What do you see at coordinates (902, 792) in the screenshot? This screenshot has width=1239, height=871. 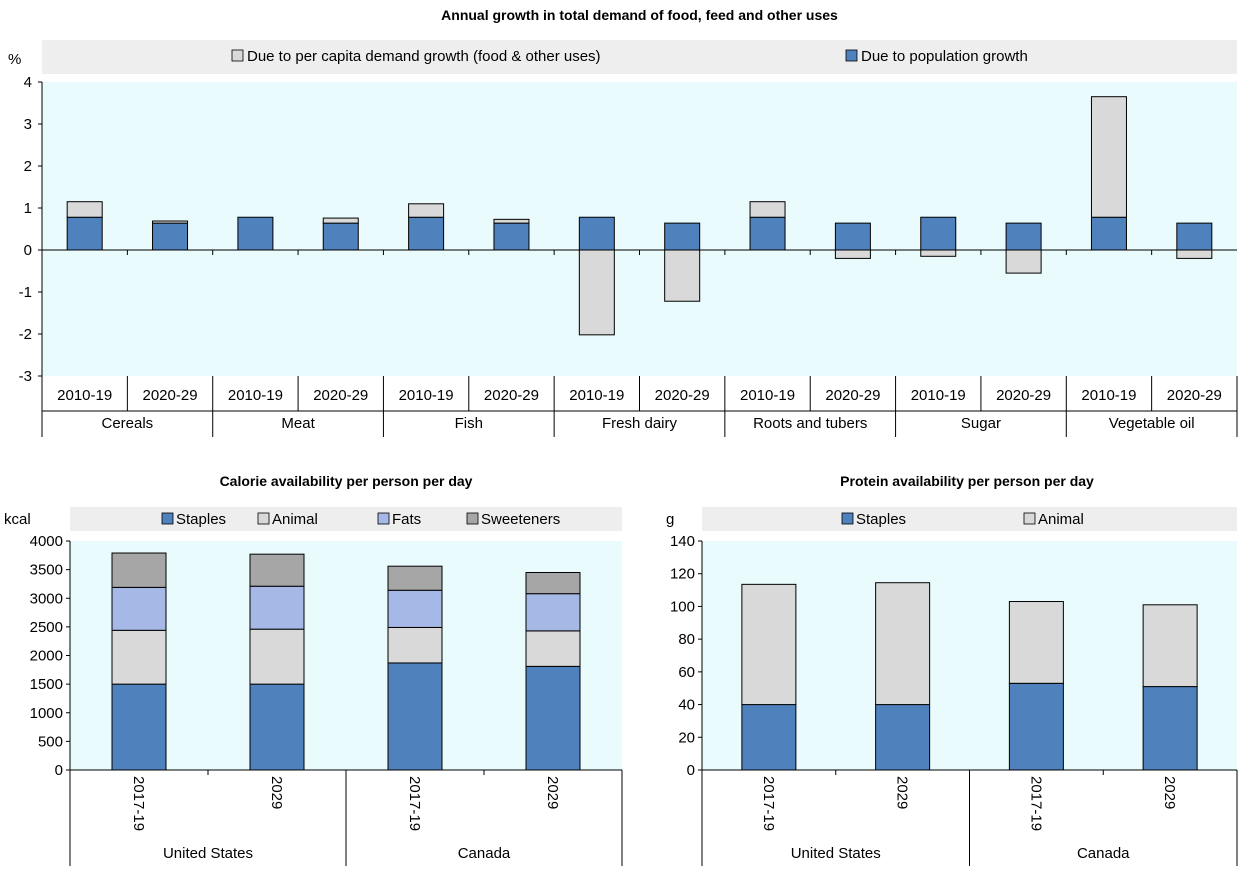 I see `x-category-label: 2029` at bounding box center [902, 792].